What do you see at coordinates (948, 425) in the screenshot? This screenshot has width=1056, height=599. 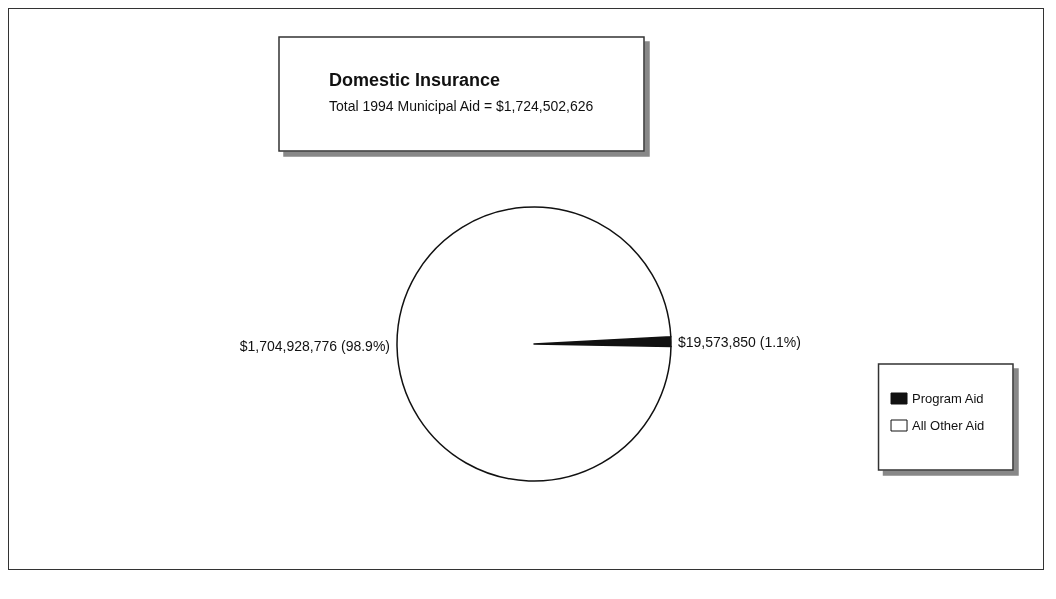 I see `legend-label: All Other Aid` at bounding box center [948, 425].